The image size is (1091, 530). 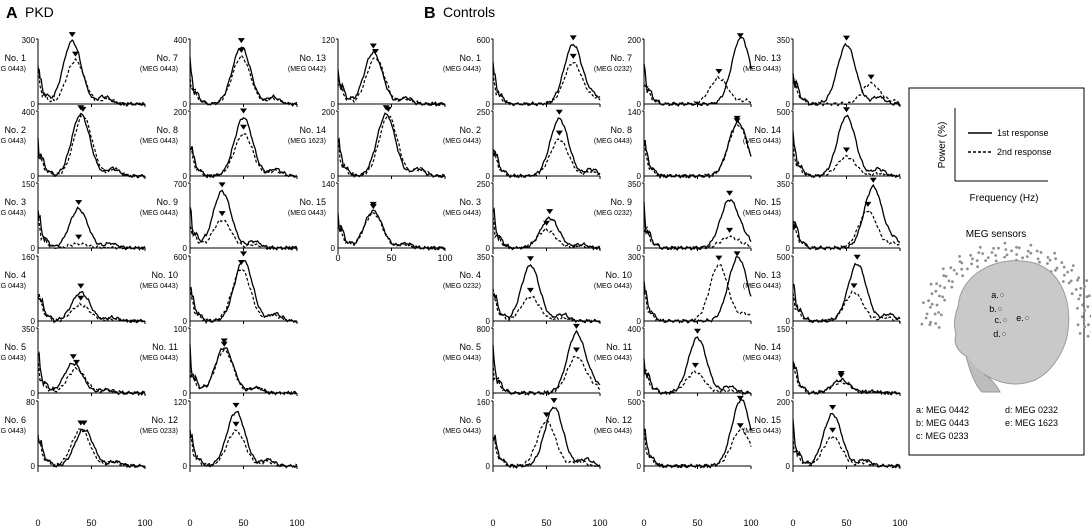 What do you see at coordinates (635, 257) in the screenshot?
I see `y-tick-max: 300` at bounding box center [635, 257].